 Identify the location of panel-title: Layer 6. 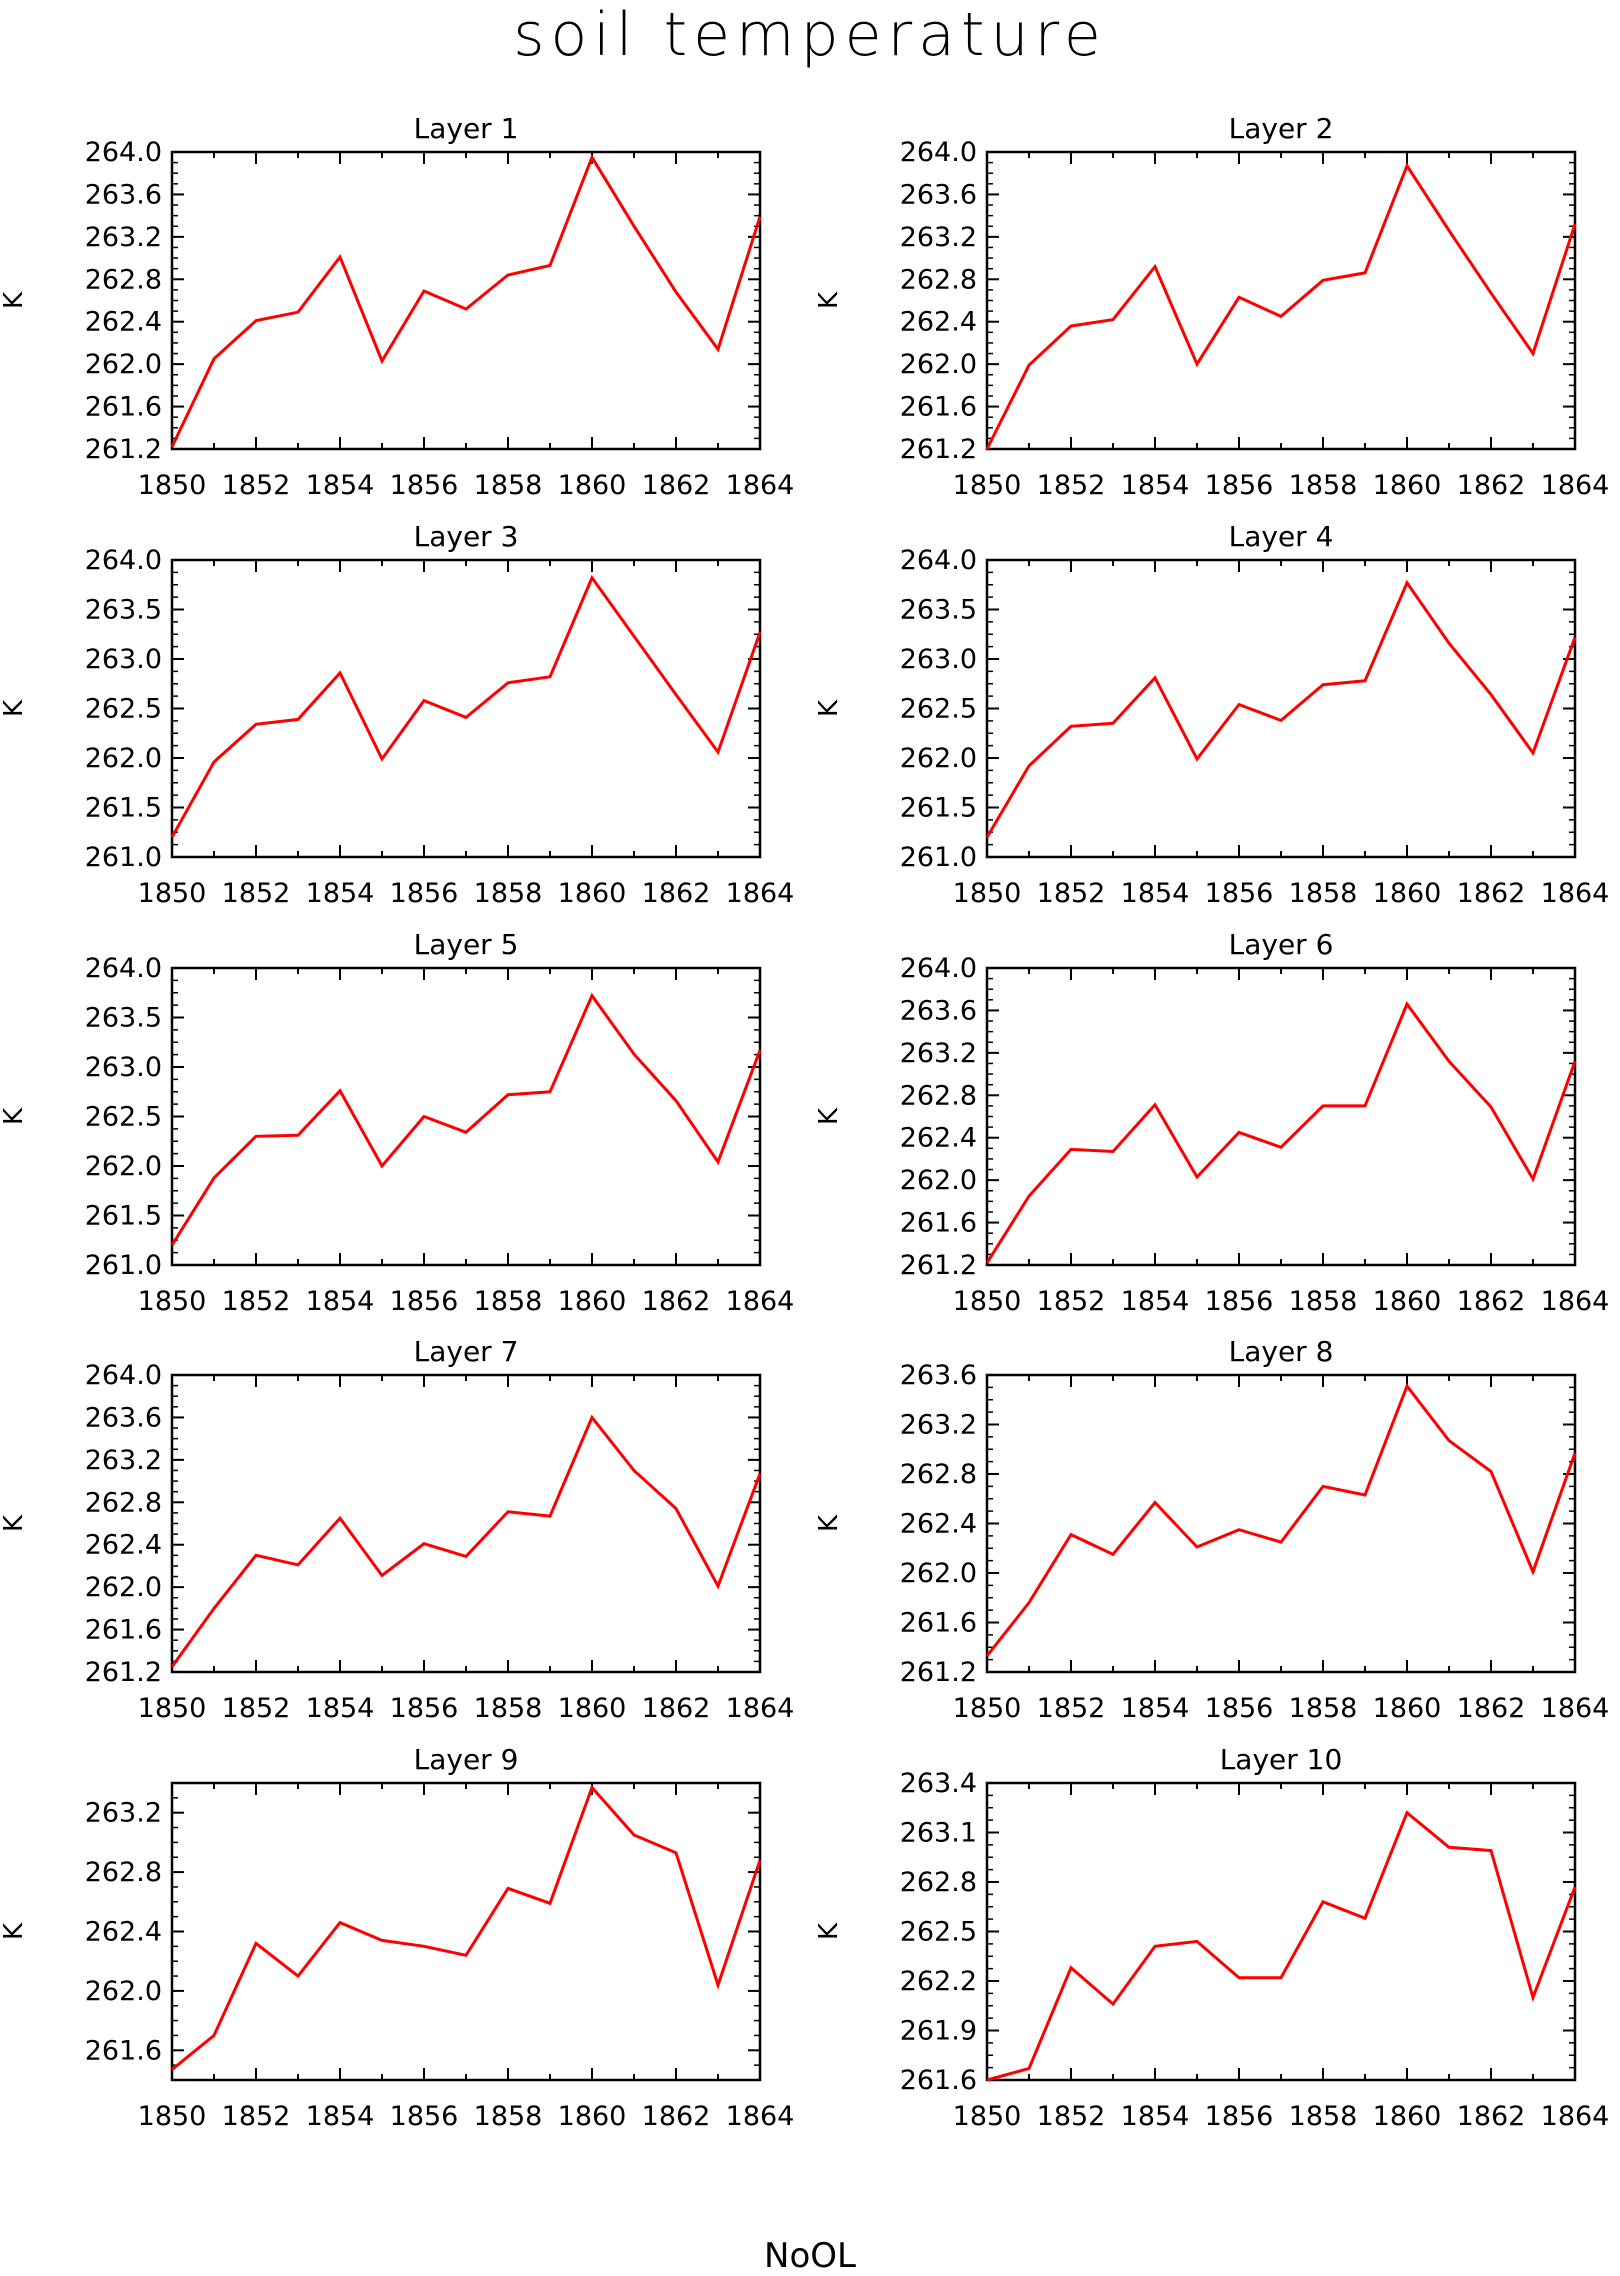
(1281, 944).